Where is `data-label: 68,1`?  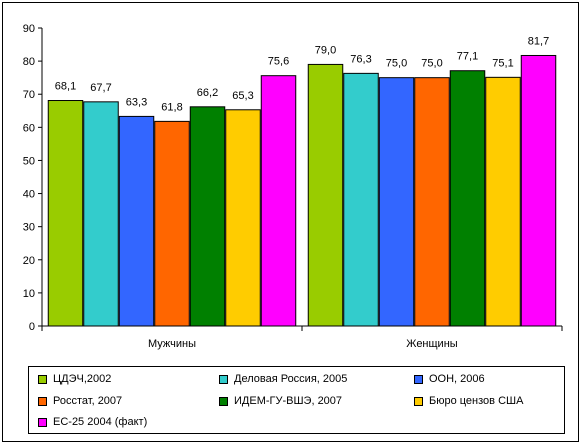
data-label: 68,1 is located at coordinates (65, 87).